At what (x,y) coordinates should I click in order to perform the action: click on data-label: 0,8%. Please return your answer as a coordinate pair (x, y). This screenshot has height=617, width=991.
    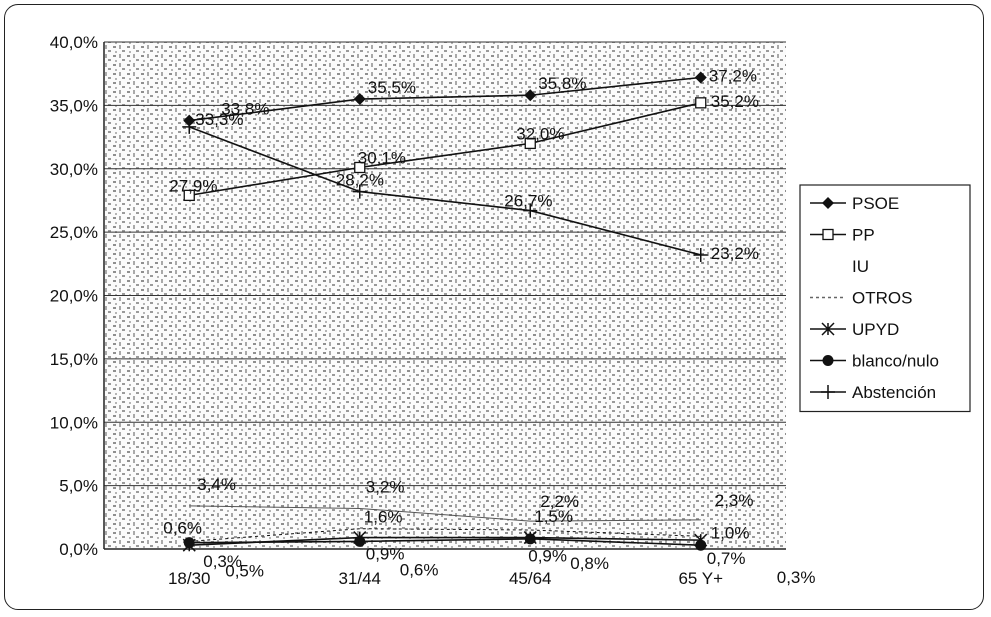
    Looking at the image, I should click on (589, 563).